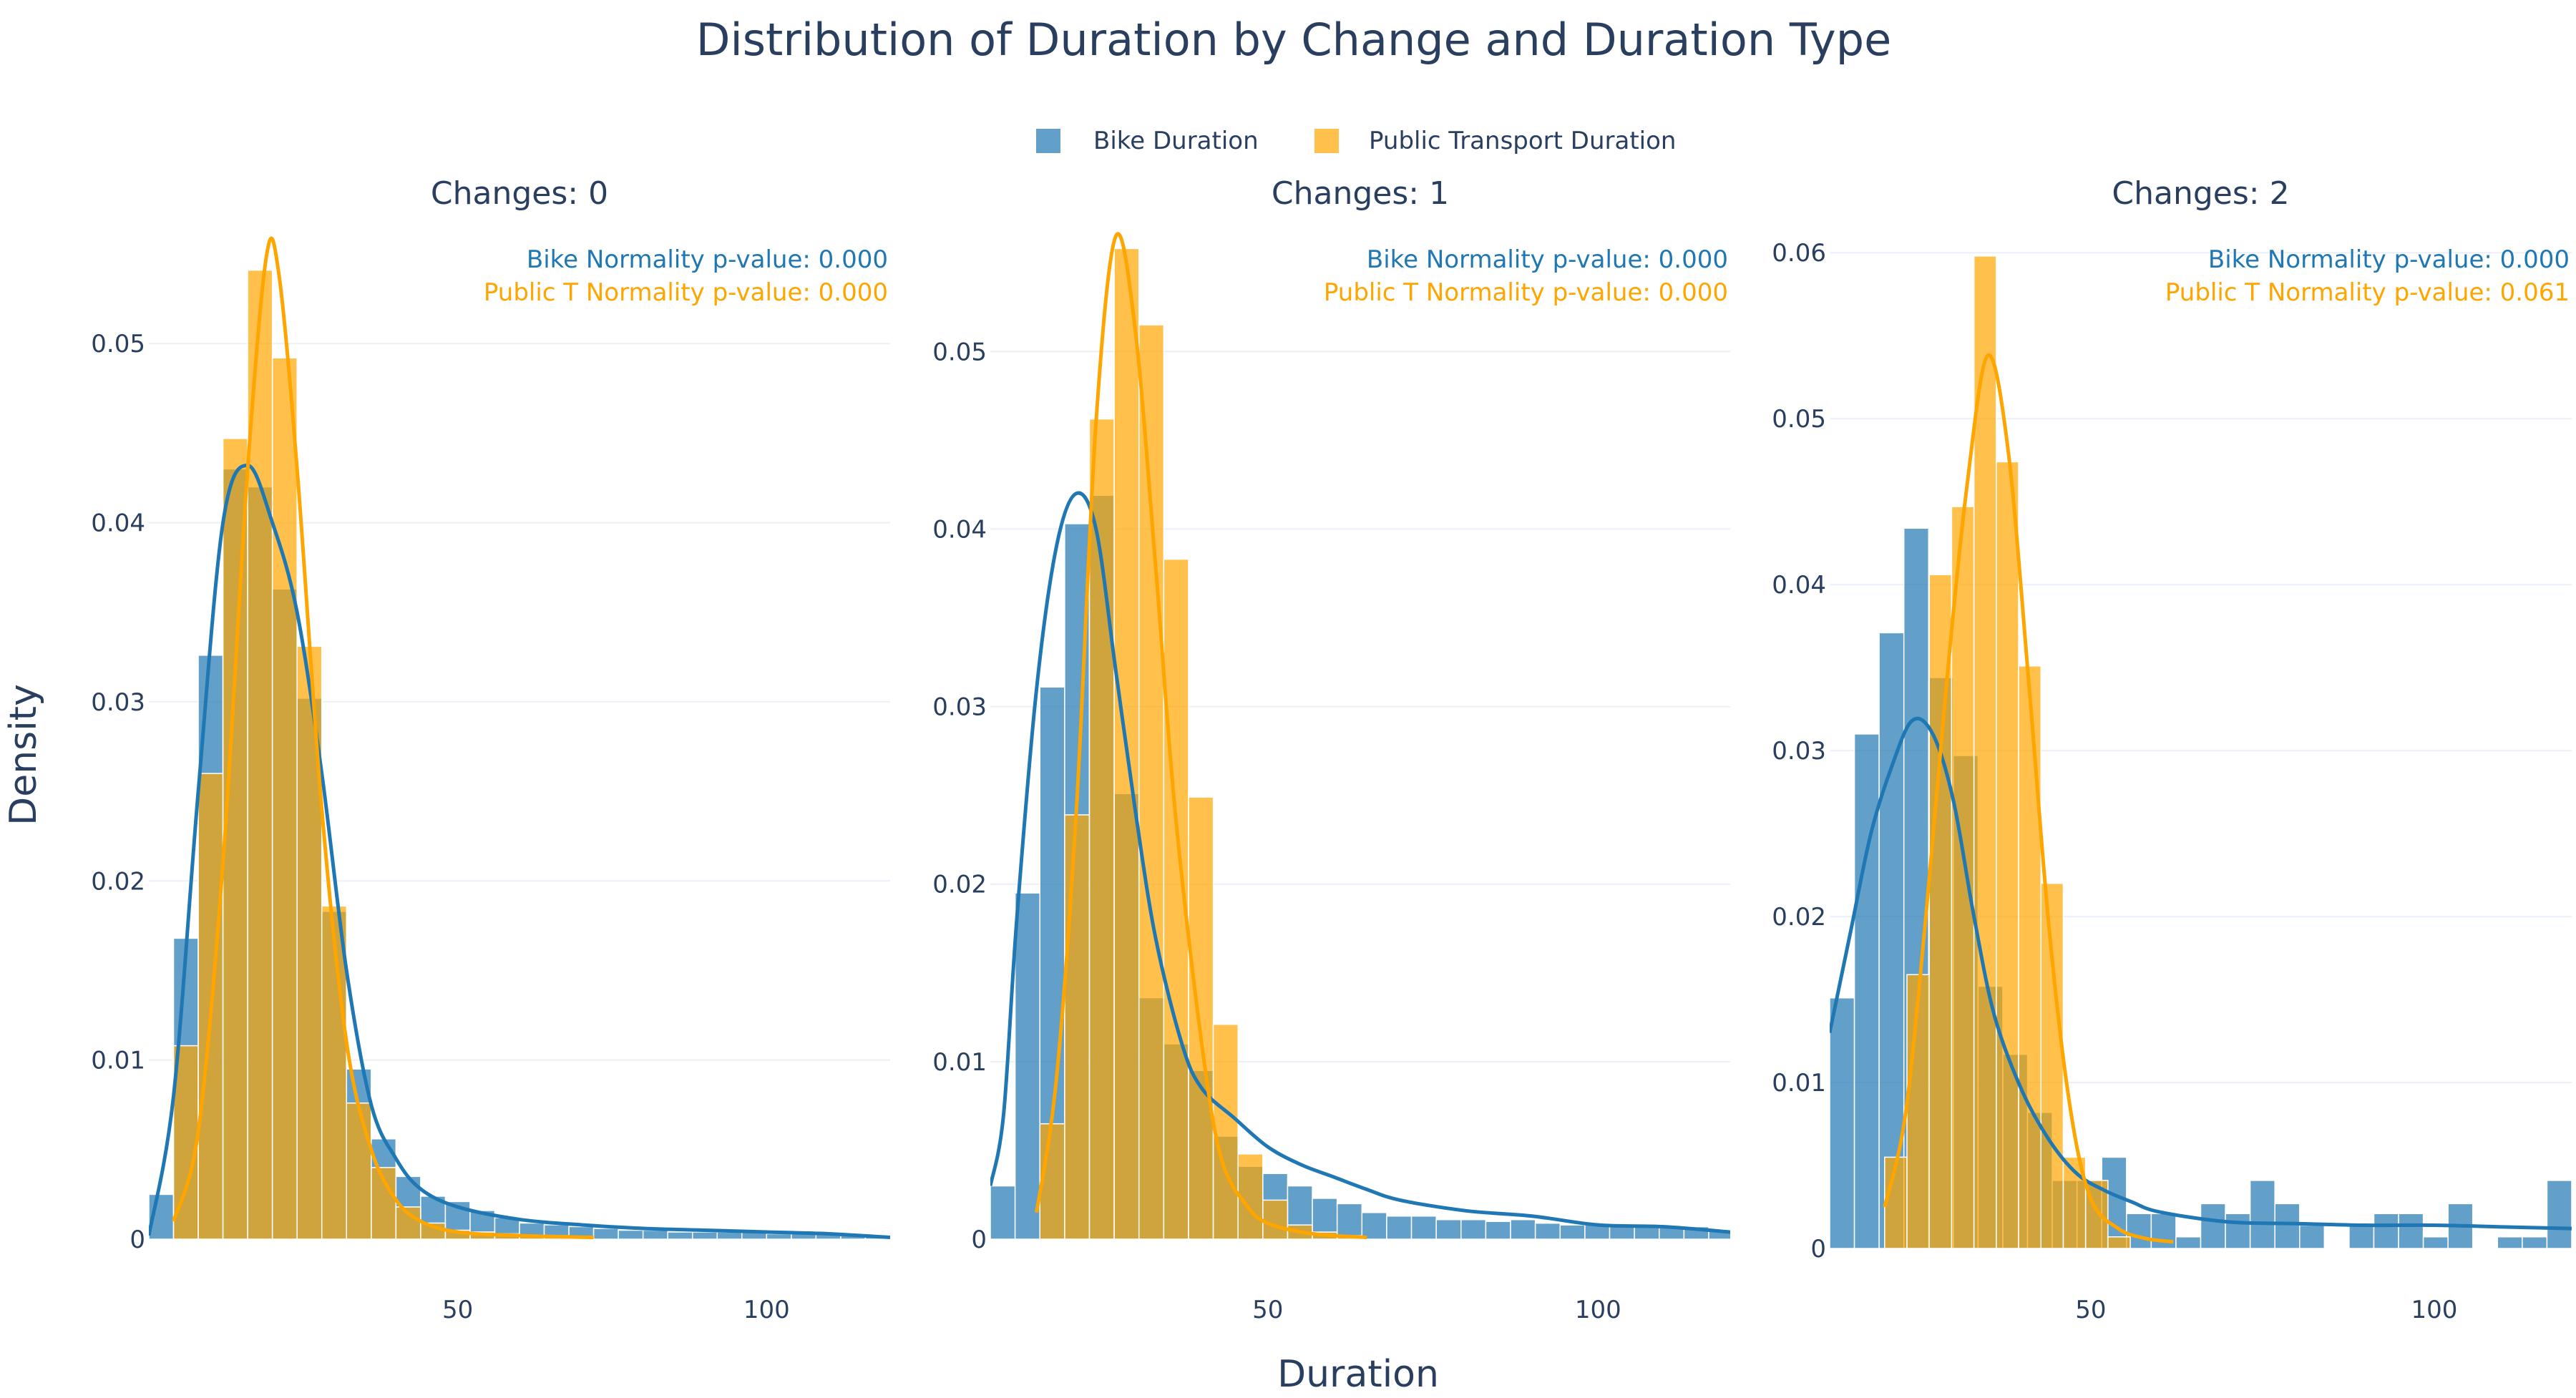 Image resolution: width=2576 pixels, height=1398 pixels. I want to click on legend-swatch-bike, so click(1048, 141).